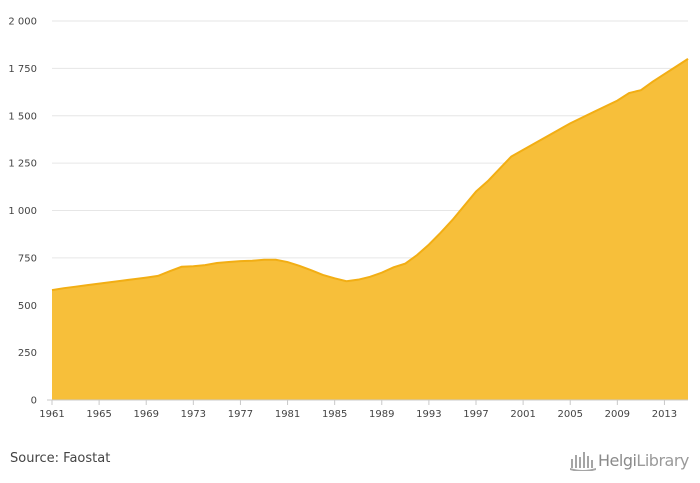 Image resolution: width=700 pixels, height=483 pixels. I want to click on y-tick-label: 500, so click(27, 306).